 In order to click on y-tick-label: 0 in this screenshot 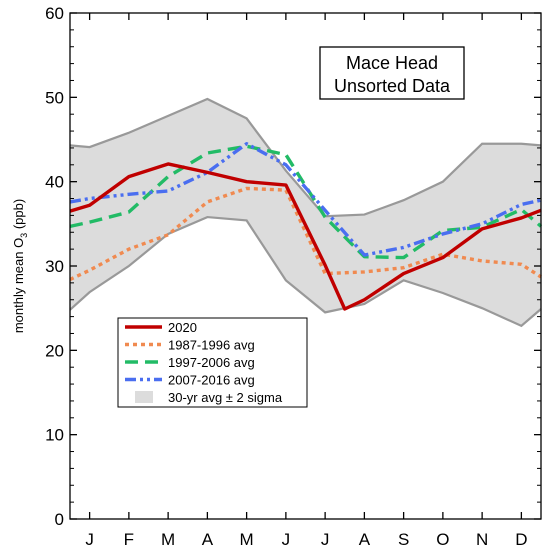, I will do `click(59, 519)`.